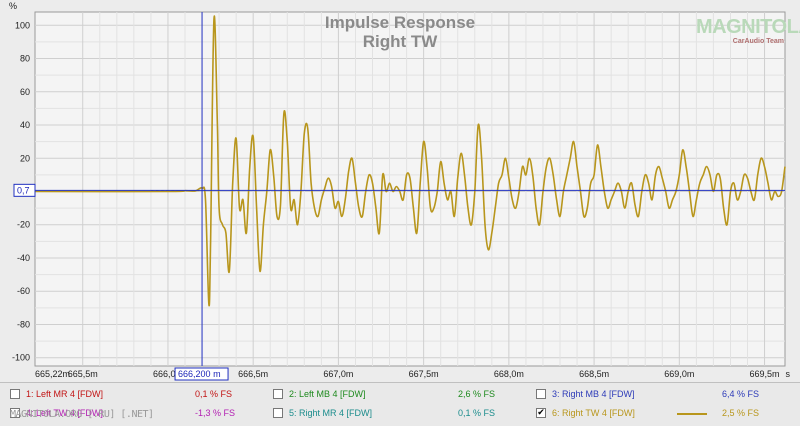 Image resolution: width=800 pixels, height=426 pixels. I want to click on logo-sub-text: CarAudio Team, so click(758, 41).